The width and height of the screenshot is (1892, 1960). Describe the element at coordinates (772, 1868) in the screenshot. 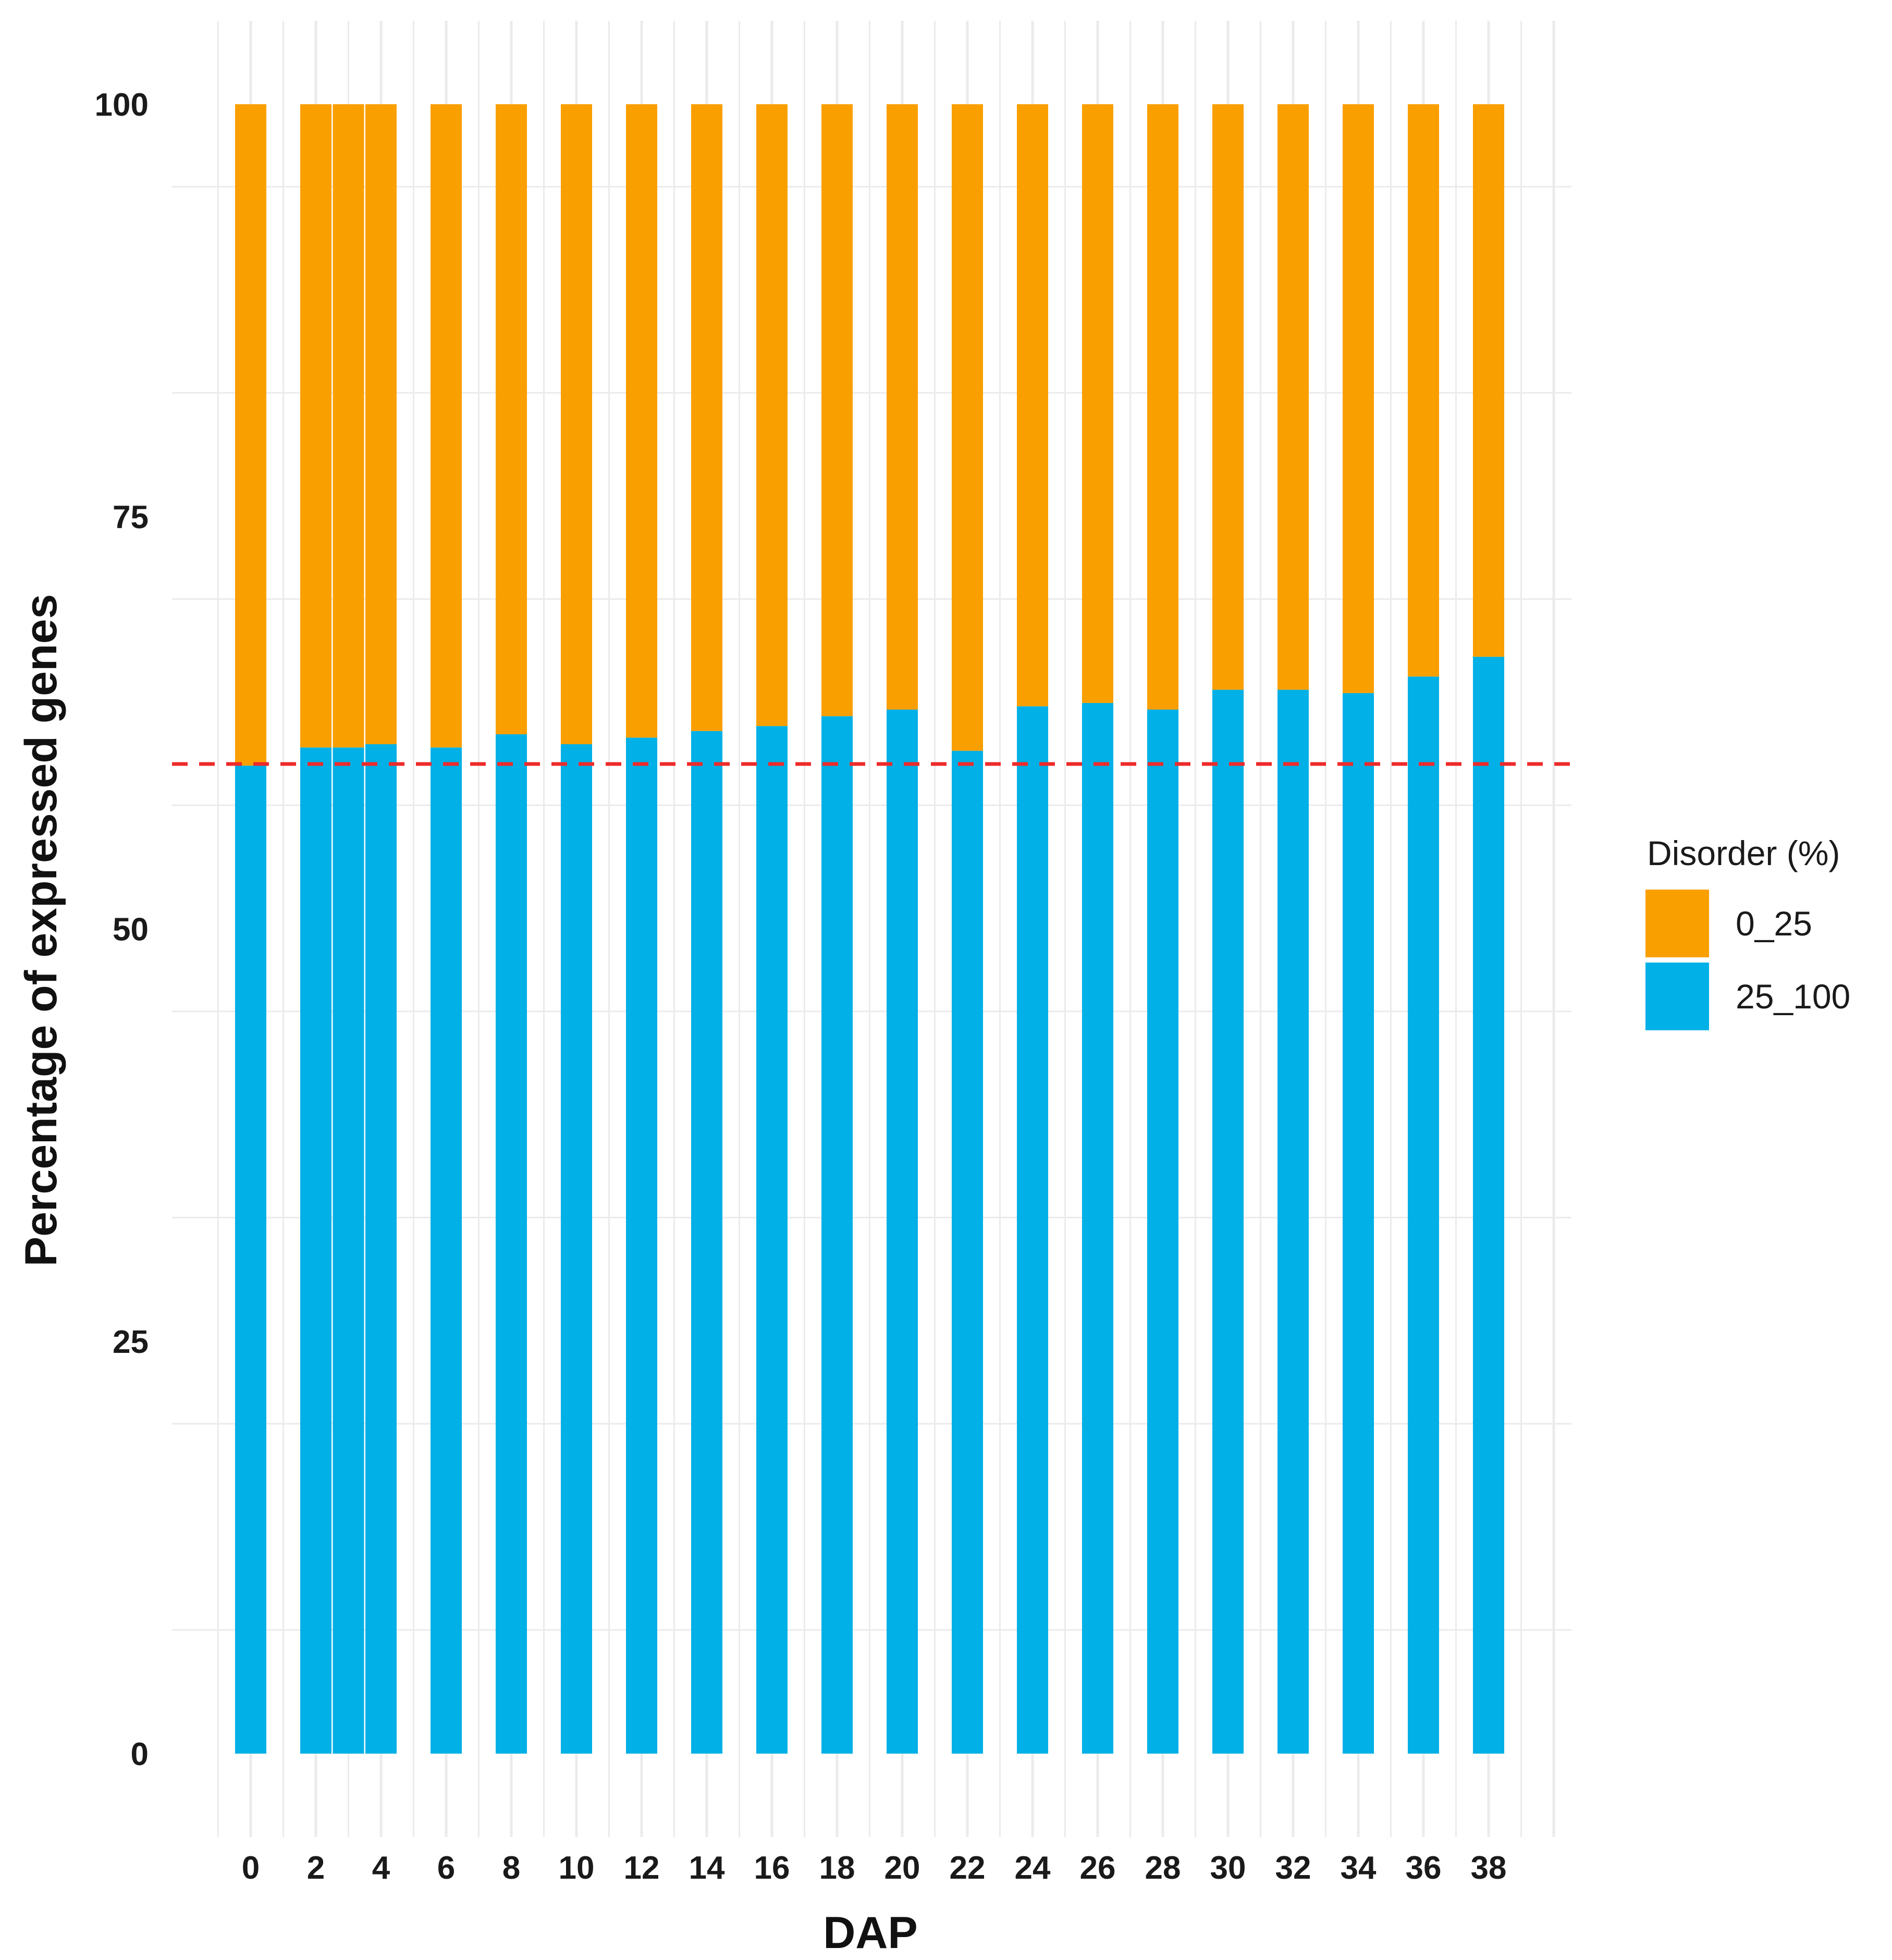

I see `x-tick-label: 16` at that location.